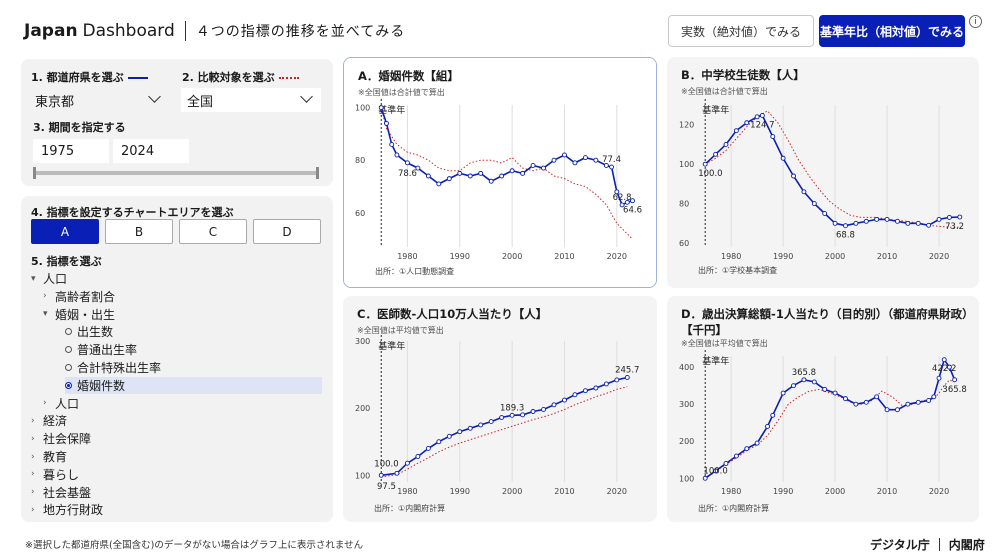 This screenshot has height=558, width=1000. I want to click on chart-card-b: B．中学校生徒数【人】 ※全国値は合計値で算出 出所：①学校基本調査, so click(823, 172).